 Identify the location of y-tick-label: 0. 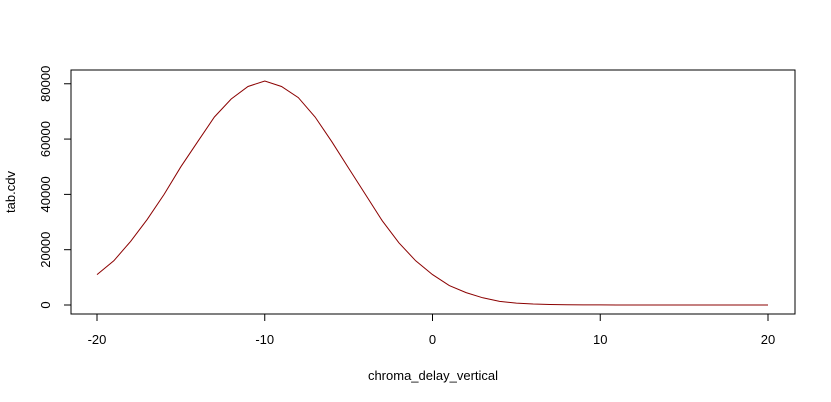
(45, 304).